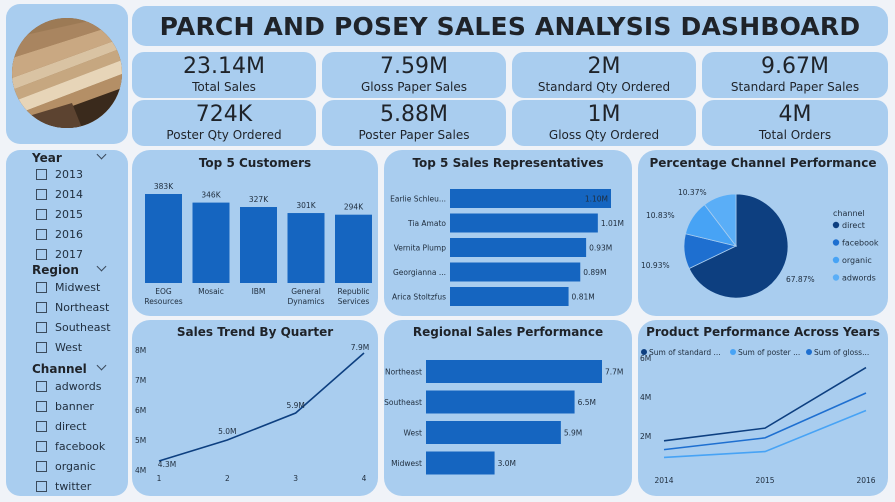 This screenshot has width=895, height=502. I want to click on region-option-southeast: Southeast, so click(73, 327).